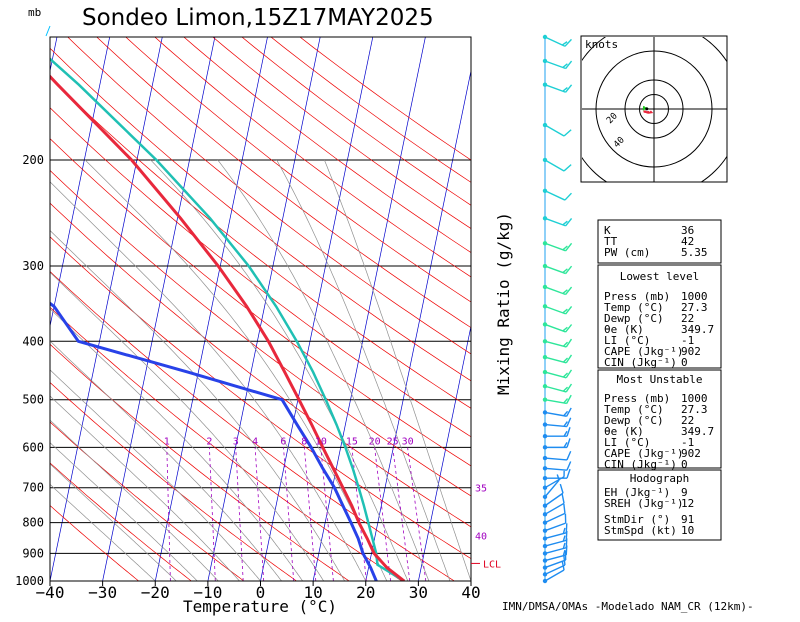 Image resolution: width=800 pixels, height=622 pixels. I want to click on theta-e-tick-label: 35, so click(481, 489).